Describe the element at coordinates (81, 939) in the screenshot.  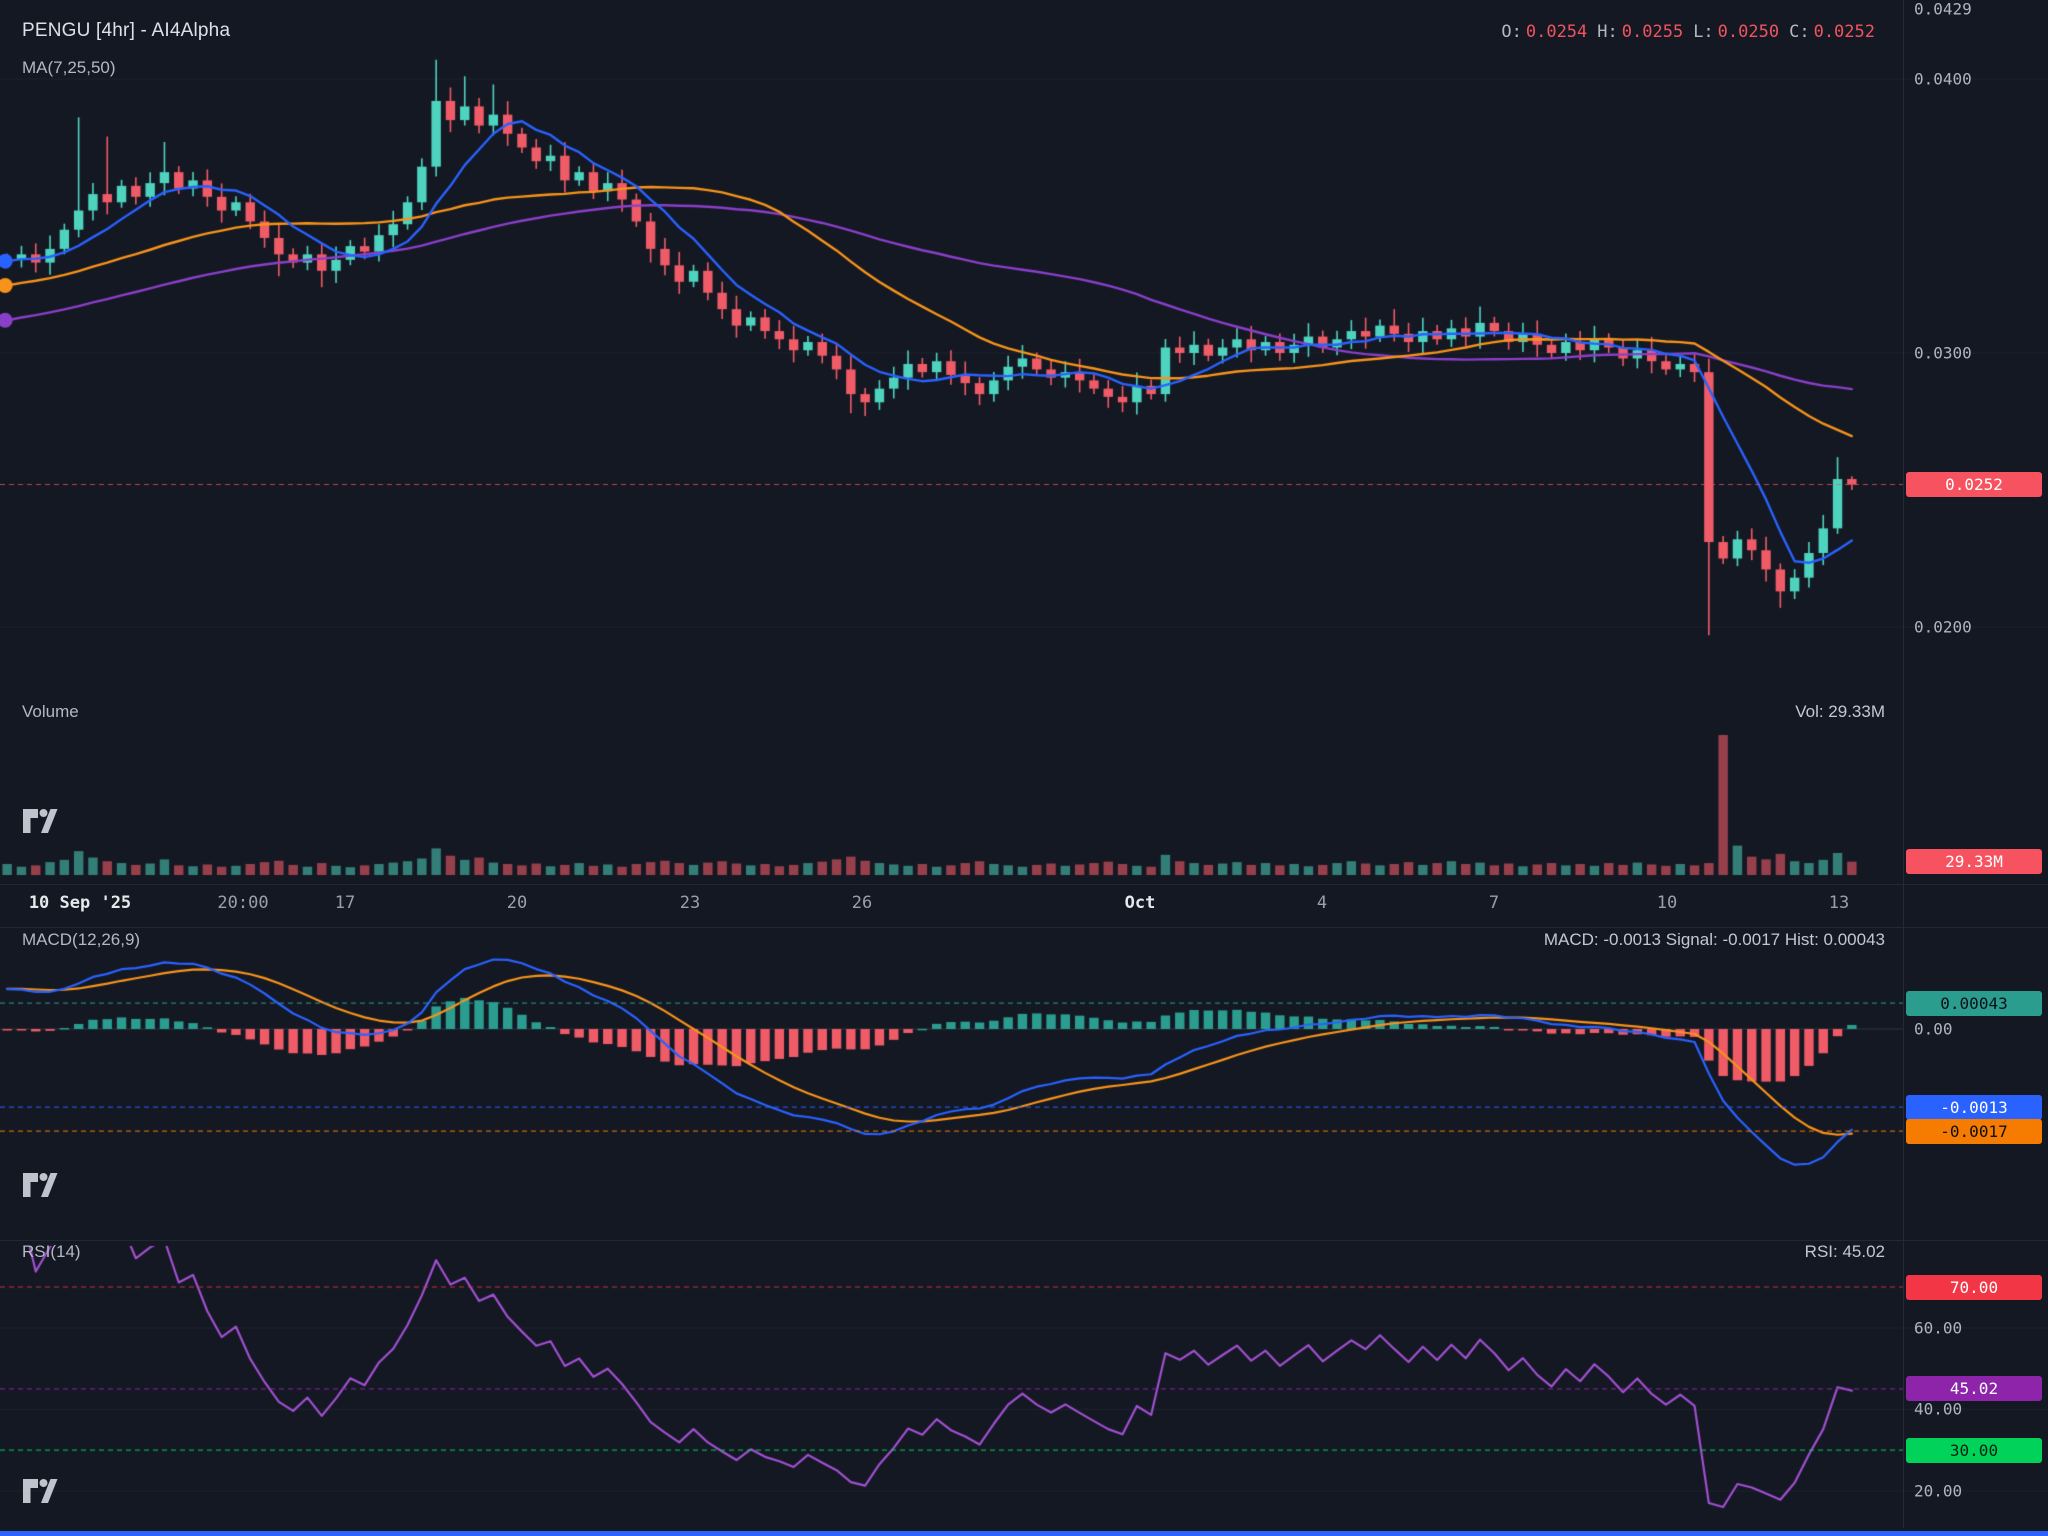
I see `macd-indicator-label: MACD(12,26,9)` at that location.